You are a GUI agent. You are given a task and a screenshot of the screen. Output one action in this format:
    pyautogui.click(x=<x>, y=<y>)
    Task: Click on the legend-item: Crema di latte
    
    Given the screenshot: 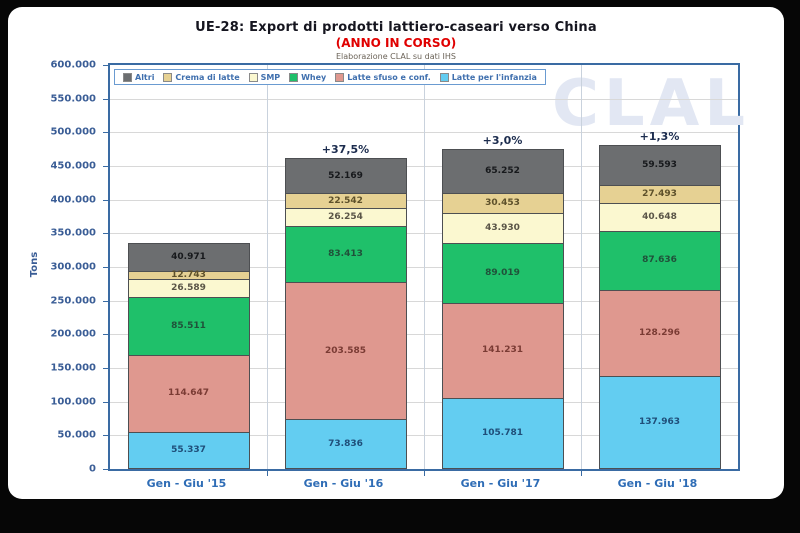 What is the action you would take?
    pyautogui.click(x=201, y=77)
    